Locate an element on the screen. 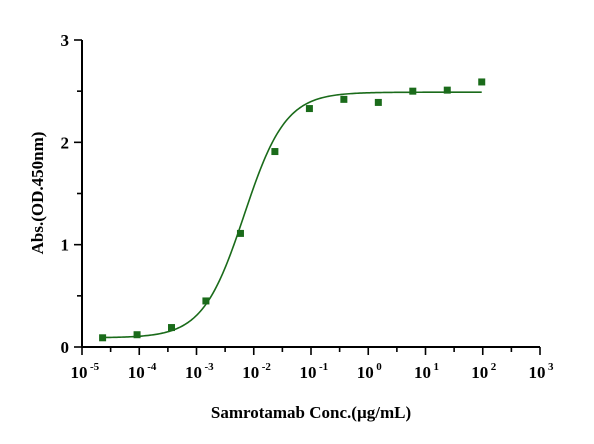 Image resolution: width=594 pixels, height=444 pixels. y-ticks: 0 1 2 3 is located at coordinates (71, 194).